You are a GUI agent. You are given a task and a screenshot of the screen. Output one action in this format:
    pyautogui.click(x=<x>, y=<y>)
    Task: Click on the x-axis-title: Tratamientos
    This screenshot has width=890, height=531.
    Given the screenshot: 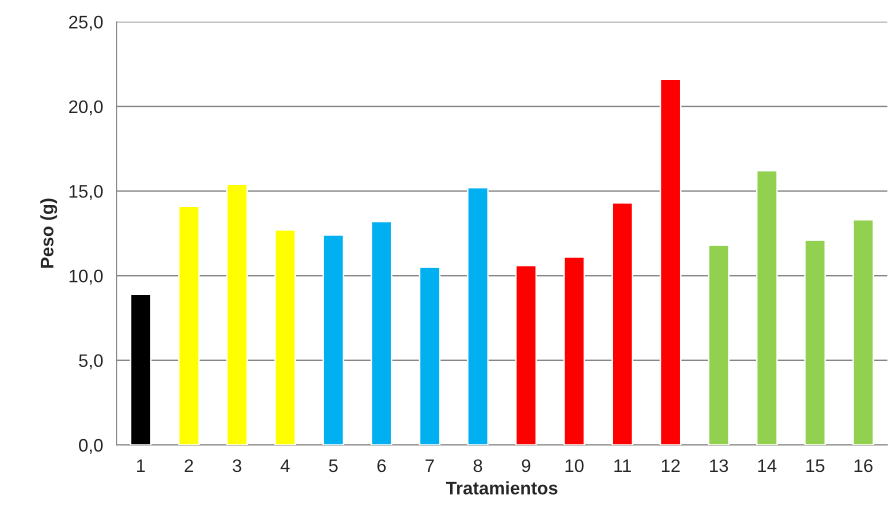 What is the action you would take?
    pyautogui.click(x=502, y=488)
    